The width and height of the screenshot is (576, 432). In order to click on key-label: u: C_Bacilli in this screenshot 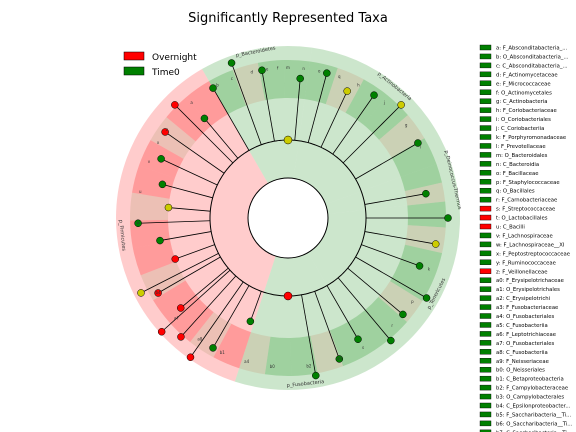, I will do `click(510, 228)`.